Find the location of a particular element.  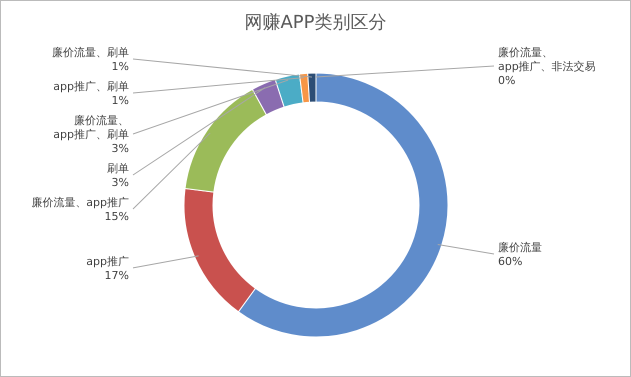

category-label: 廉价流量、app推广、非法交易 is located at coordinates (547, 59).